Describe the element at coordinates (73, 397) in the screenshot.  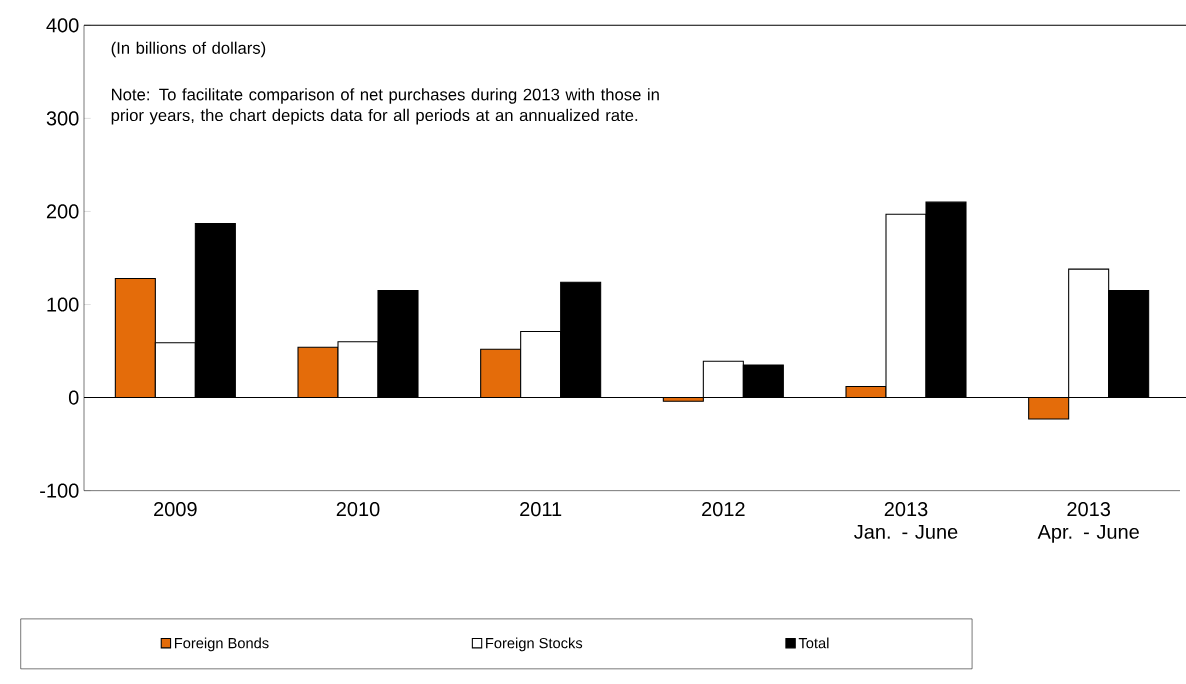
I see `y-tick-label: 0` at that location.